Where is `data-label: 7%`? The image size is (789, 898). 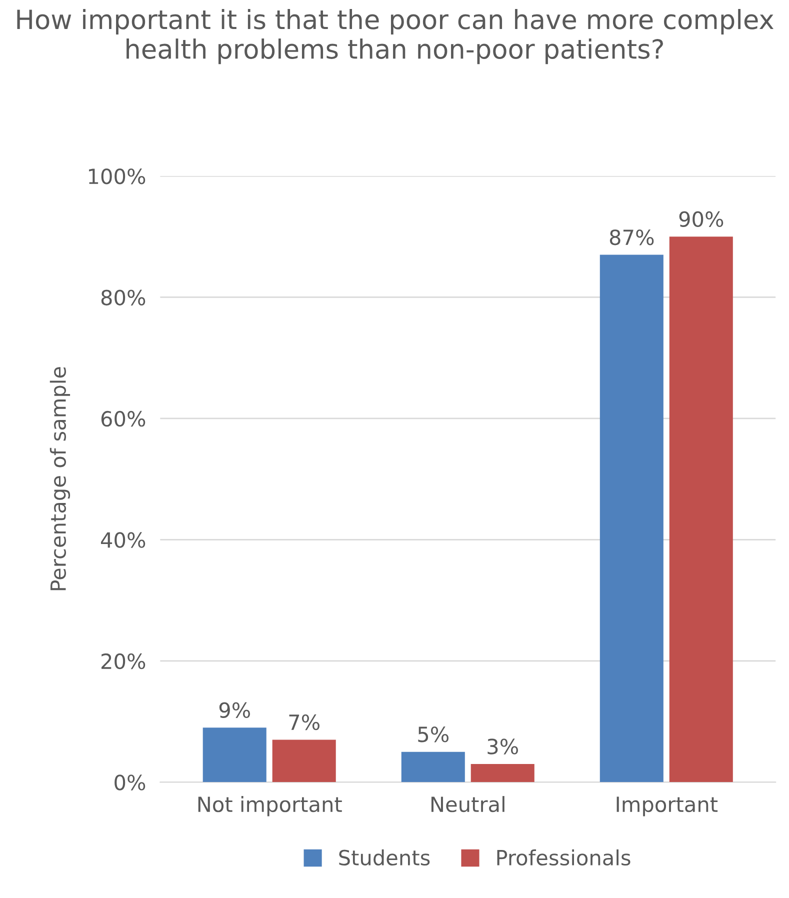
data-label: 7% is located at coordinates (304, 722).